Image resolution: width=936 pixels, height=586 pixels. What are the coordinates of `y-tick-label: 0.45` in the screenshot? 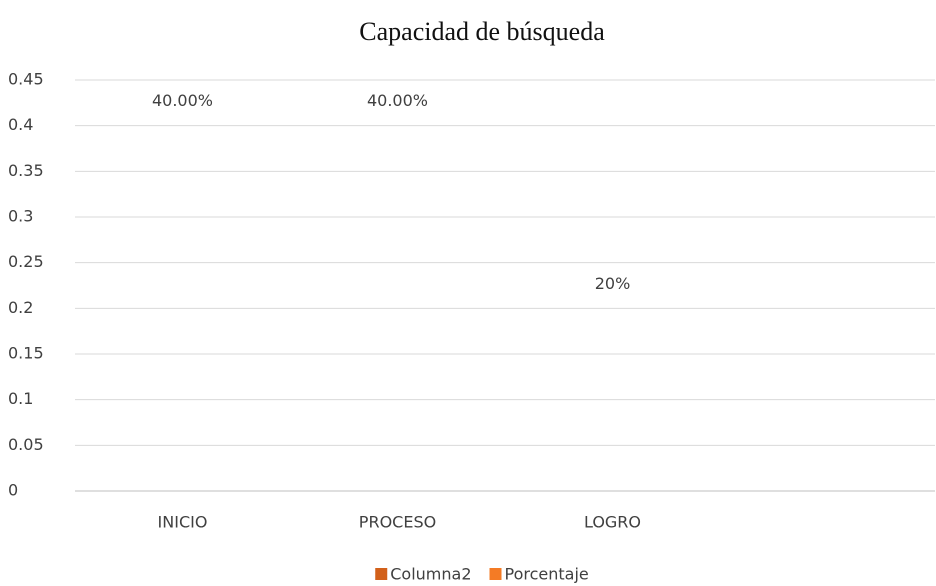 It's located at (26, 79).